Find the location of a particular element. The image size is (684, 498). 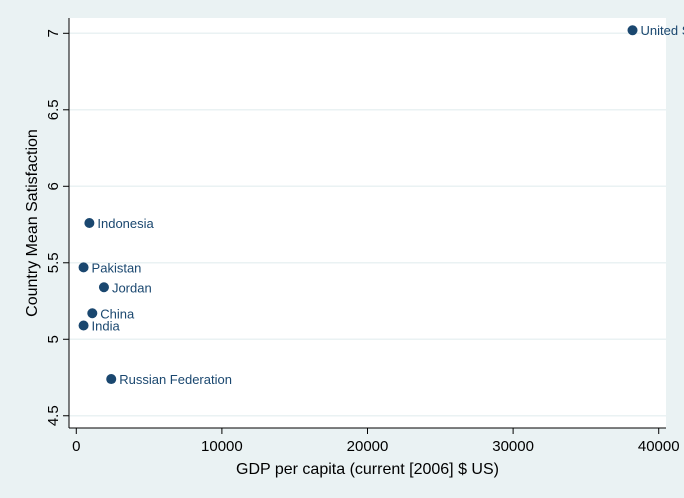

data-point-label: Pakistan is located at coordinates (117, 267).